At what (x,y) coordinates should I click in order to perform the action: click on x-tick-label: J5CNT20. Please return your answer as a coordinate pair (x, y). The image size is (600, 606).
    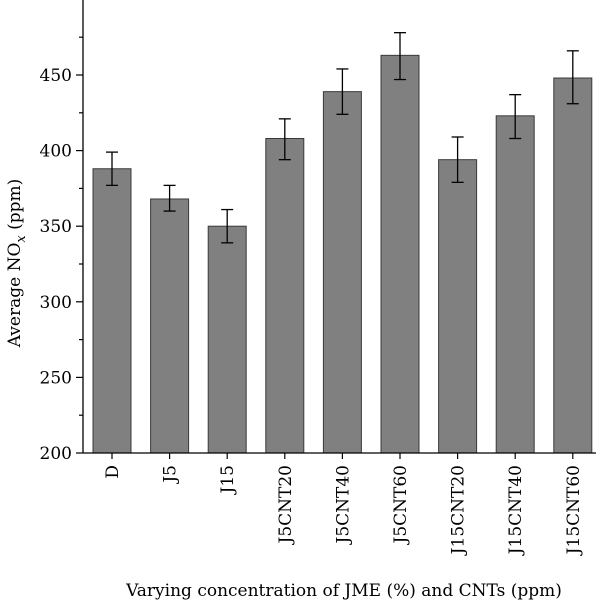
    Looking at the image, I should click on (286, 505).